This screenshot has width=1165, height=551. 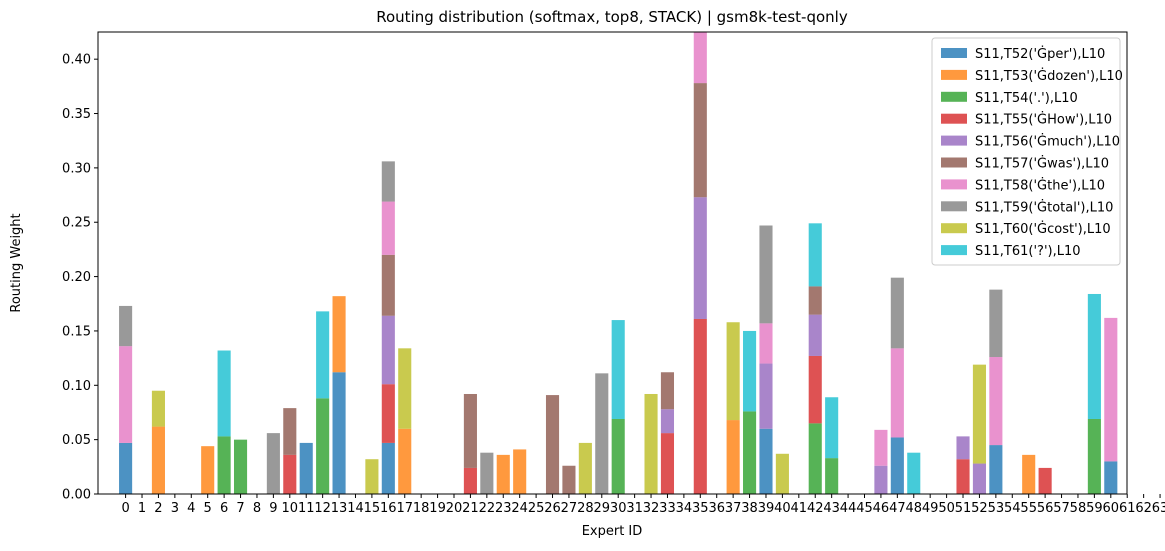 I want to click on x-tick-label: 5, so click(x=208, y=508).